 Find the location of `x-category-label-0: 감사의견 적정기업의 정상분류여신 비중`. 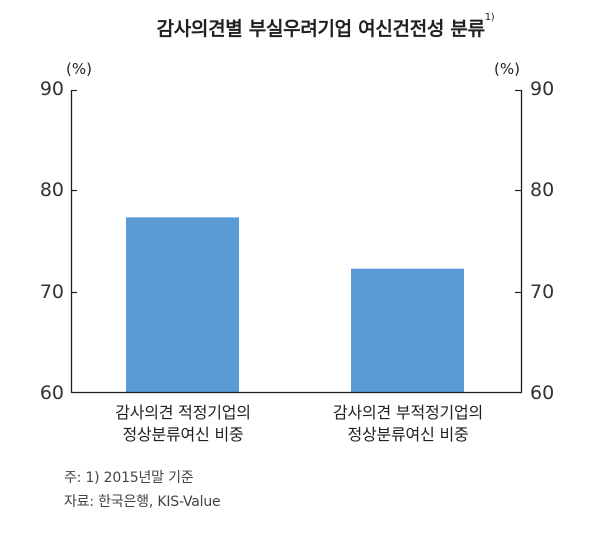

x-category-label-0: 감사의견 적정기업의 정상분류여신 비중 is located at coordinates (183, 424).